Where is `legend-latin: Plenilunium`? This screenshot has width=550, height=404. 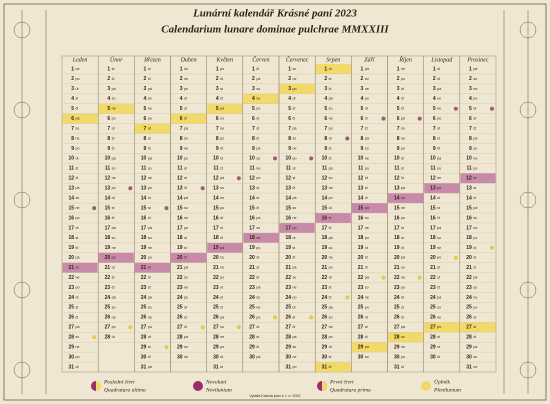
legend-latin: Plenilunium is located at coordinates (447, 390).